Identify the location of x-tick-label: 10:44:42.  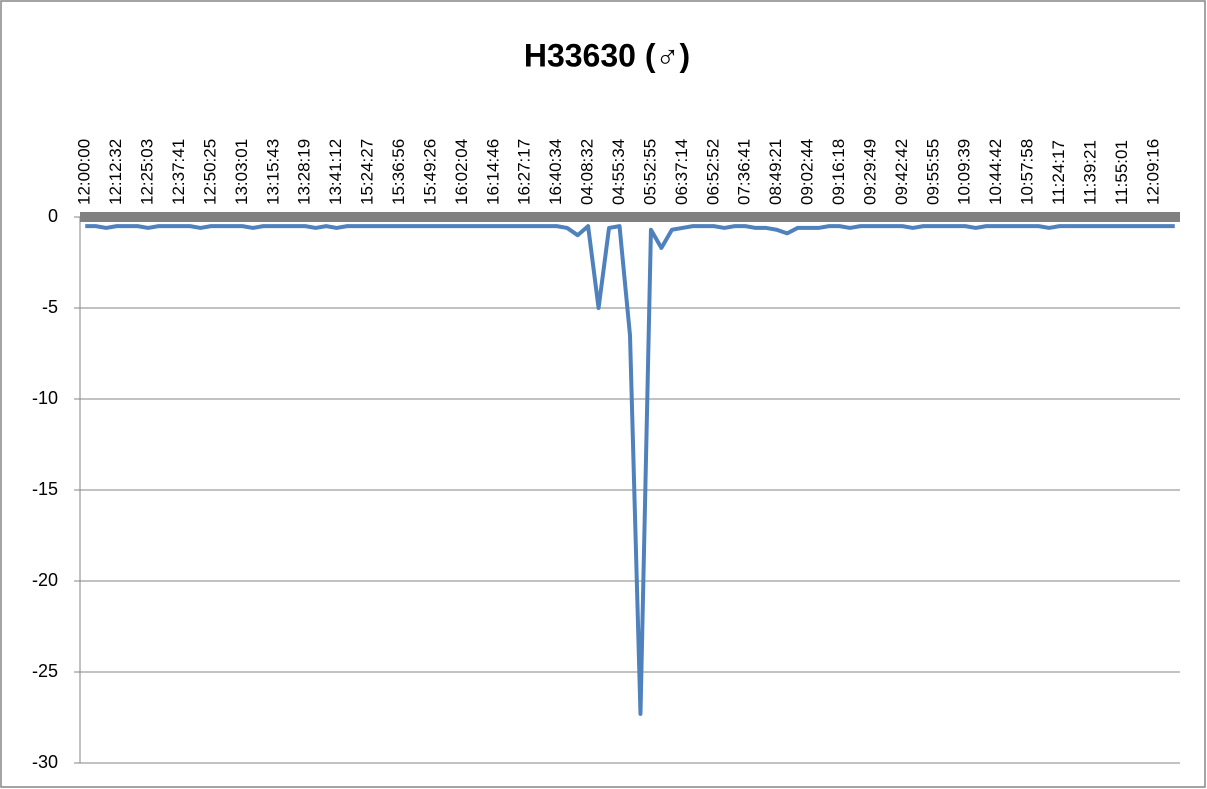
(995, 172).